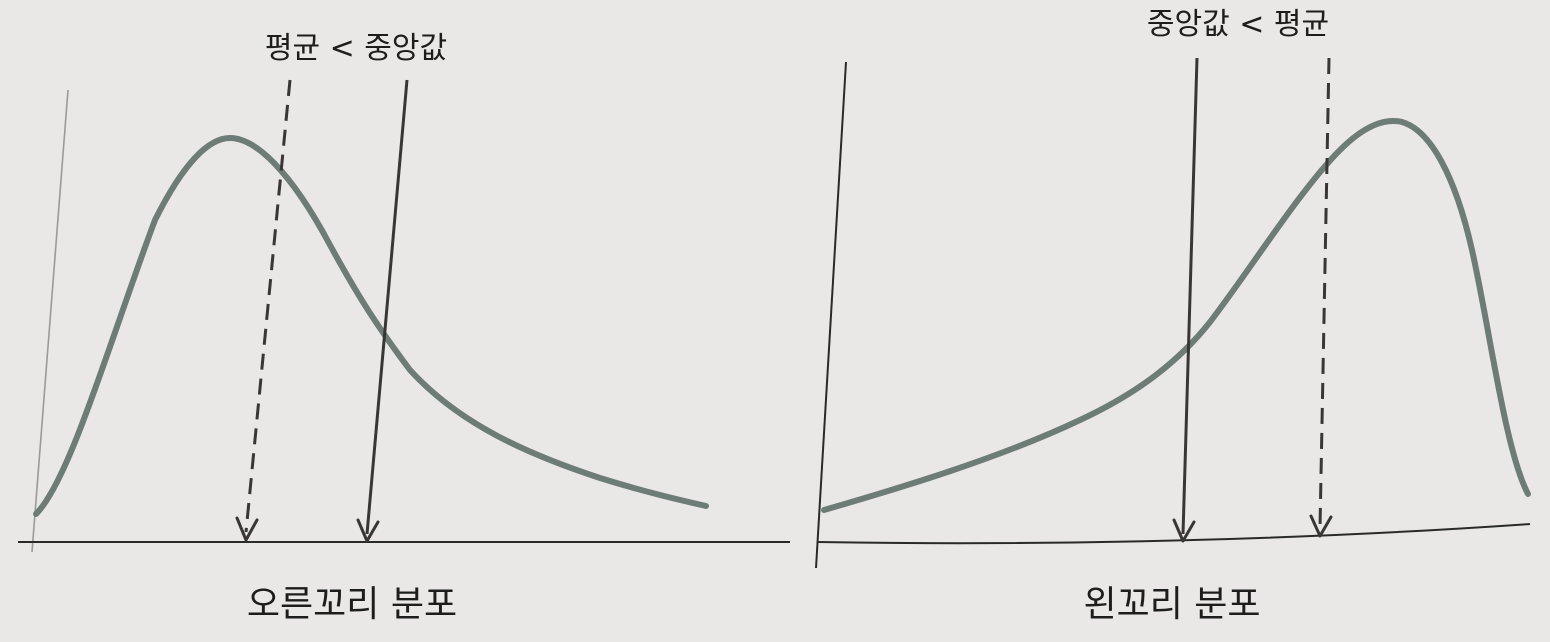 The height and width of the screenshot is (642, 1550). What do you see at coordinates (356, 48) in the screenshot?
I see `left-top-label: 평균 < 중앙값` at bounding box center [356, 48].